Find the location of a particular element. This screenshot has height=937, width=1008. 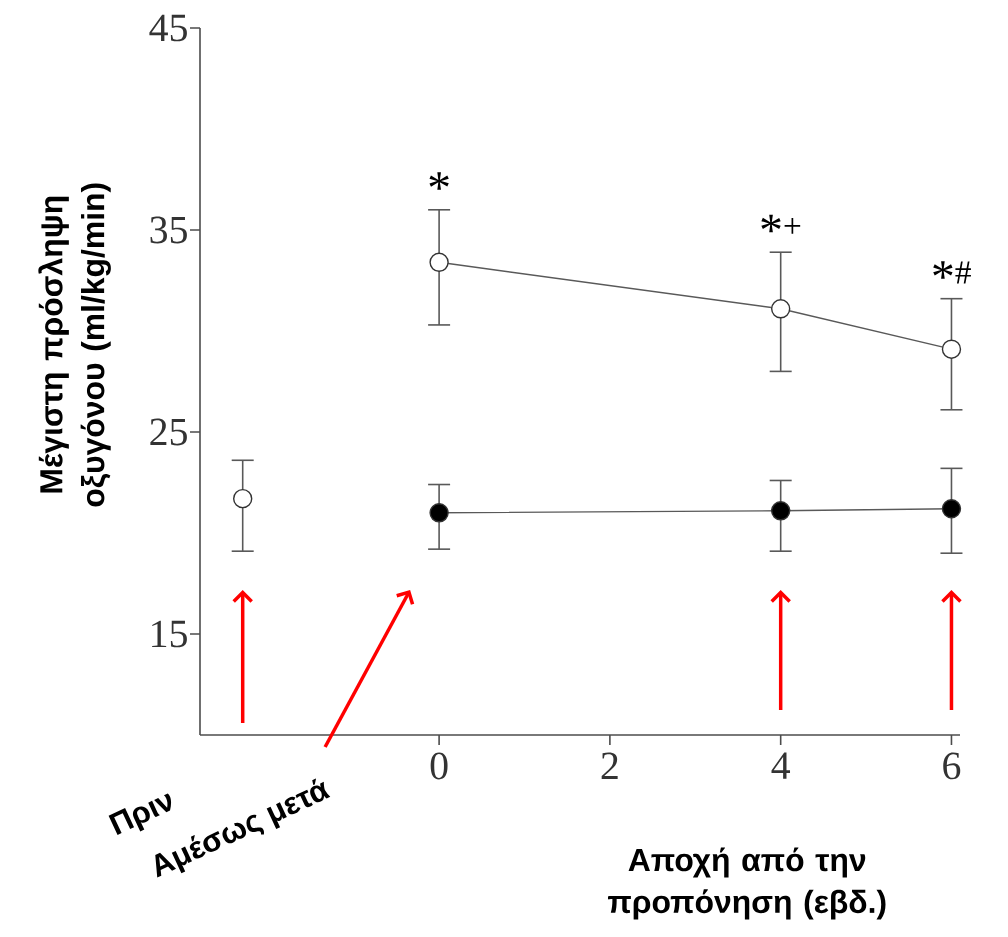

x-tick-label: 2 is located at coordinates (609, 765).